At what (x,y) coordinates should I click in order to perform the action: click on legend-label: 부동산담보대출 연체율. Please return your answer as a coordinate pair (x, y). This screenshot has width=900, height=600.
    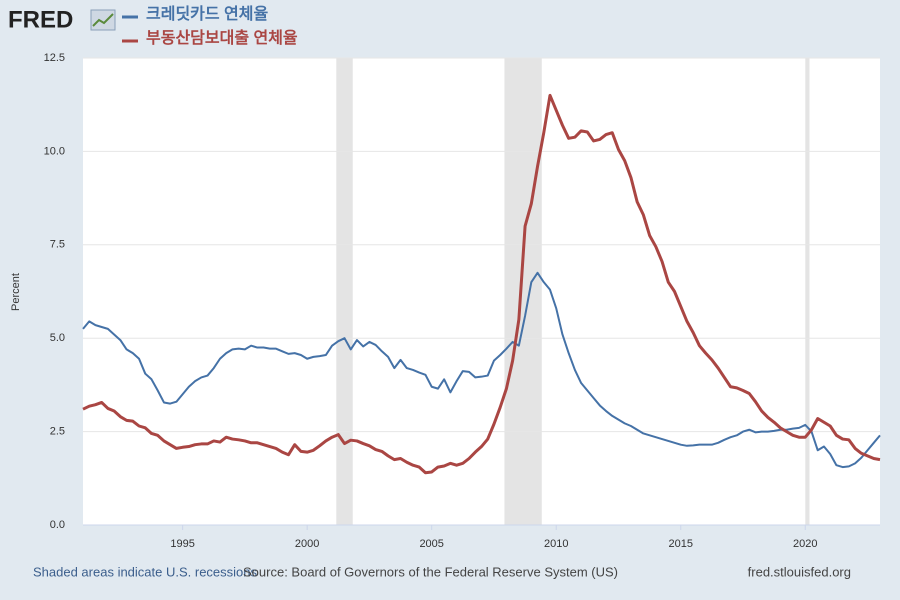
    Looking at the image, I should click on (222, 38).